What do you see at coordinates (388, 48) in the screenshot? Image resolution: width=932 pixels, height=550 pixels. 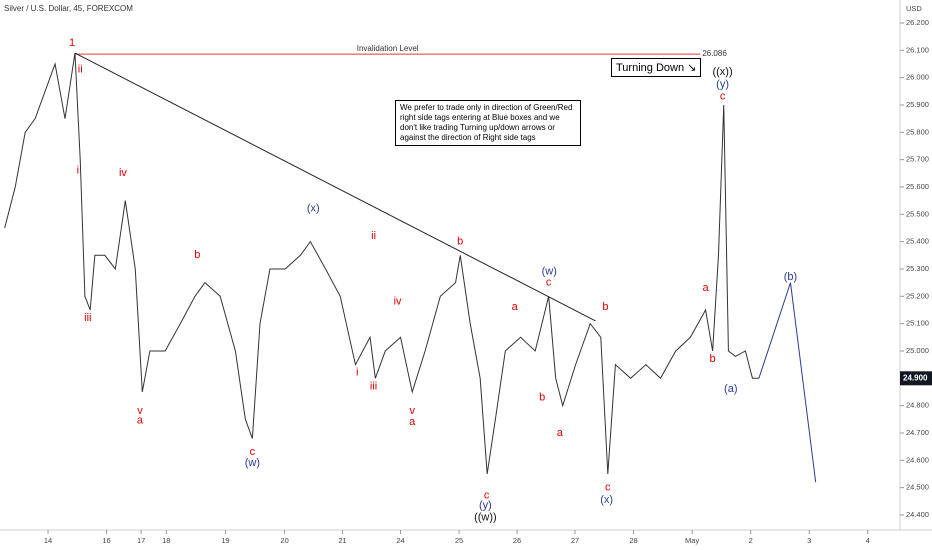 I see `level-label: Invalidation Level` at bounding box center [388, 48].